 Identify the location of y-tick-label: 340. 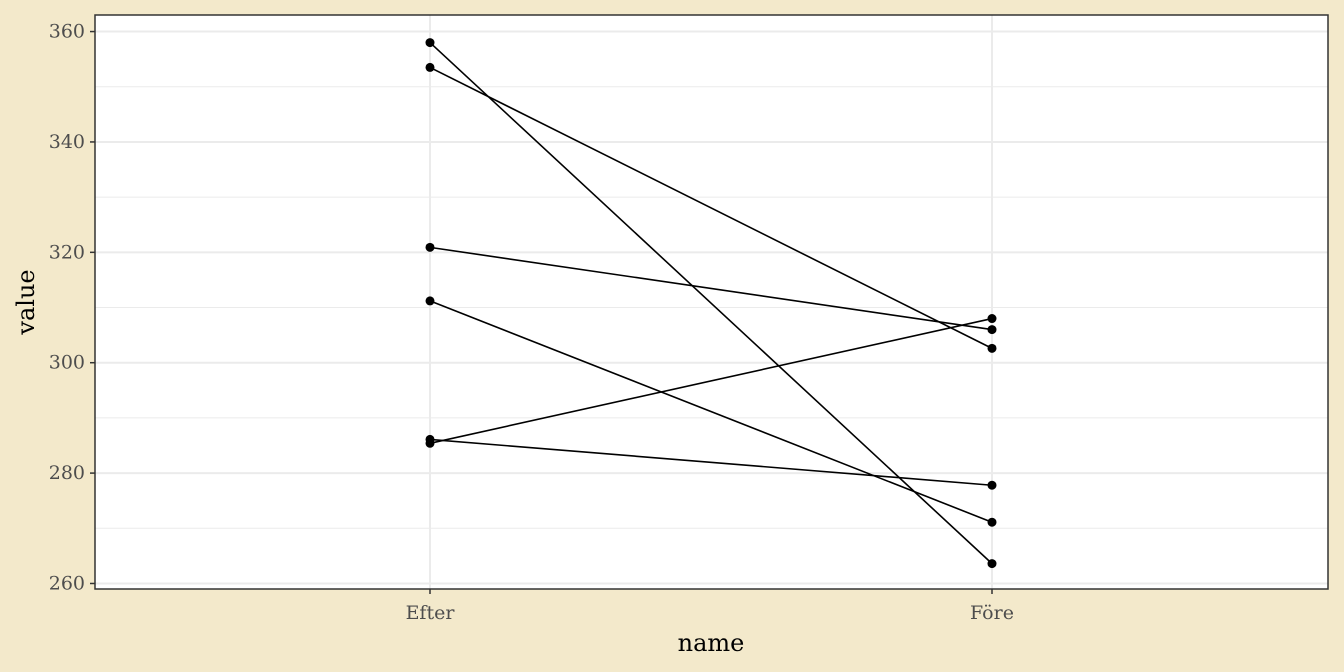
(67, 142).